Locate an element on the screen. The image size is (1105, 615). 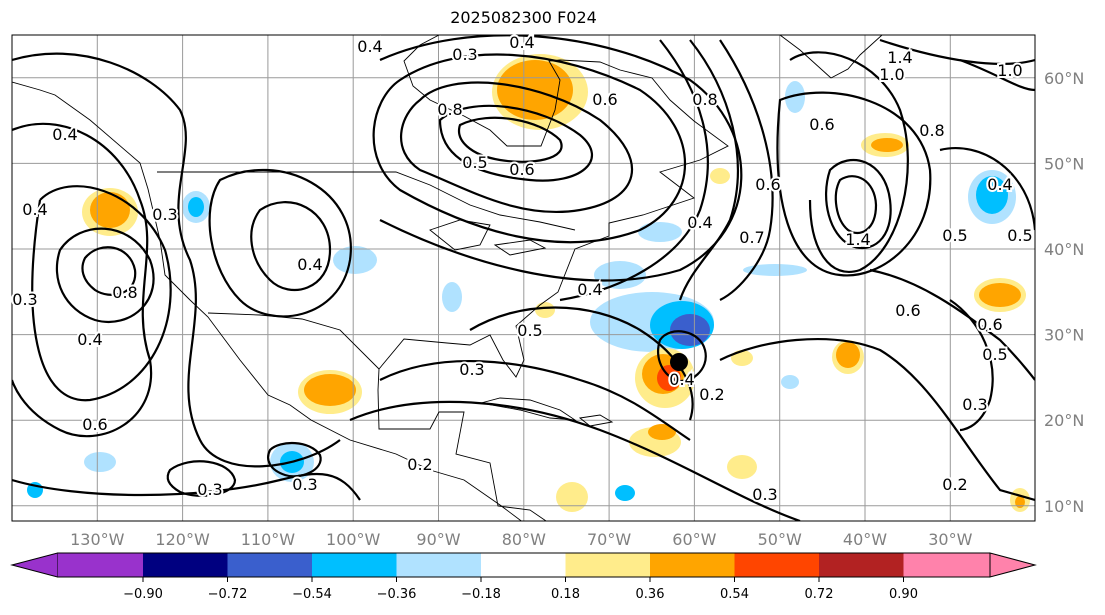
red-anomaly-area is located at coordinates (669, 378).